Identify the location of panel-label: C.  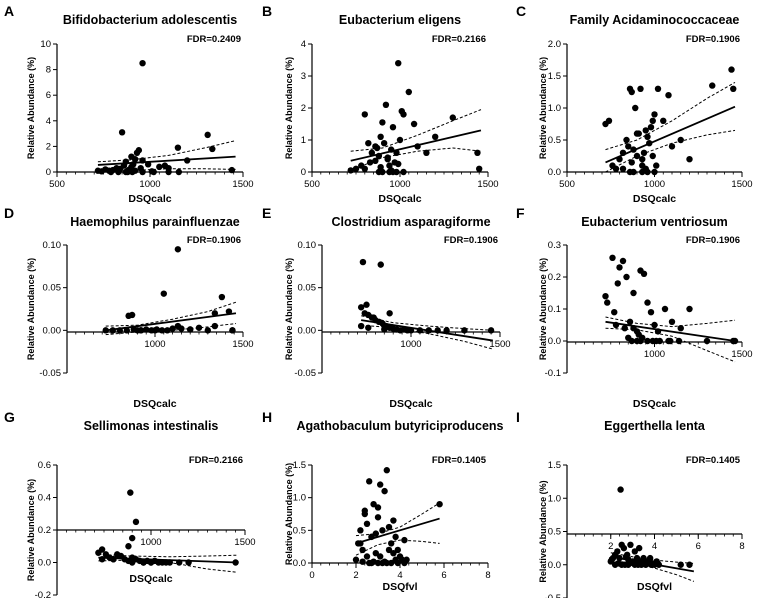
(521, 11).